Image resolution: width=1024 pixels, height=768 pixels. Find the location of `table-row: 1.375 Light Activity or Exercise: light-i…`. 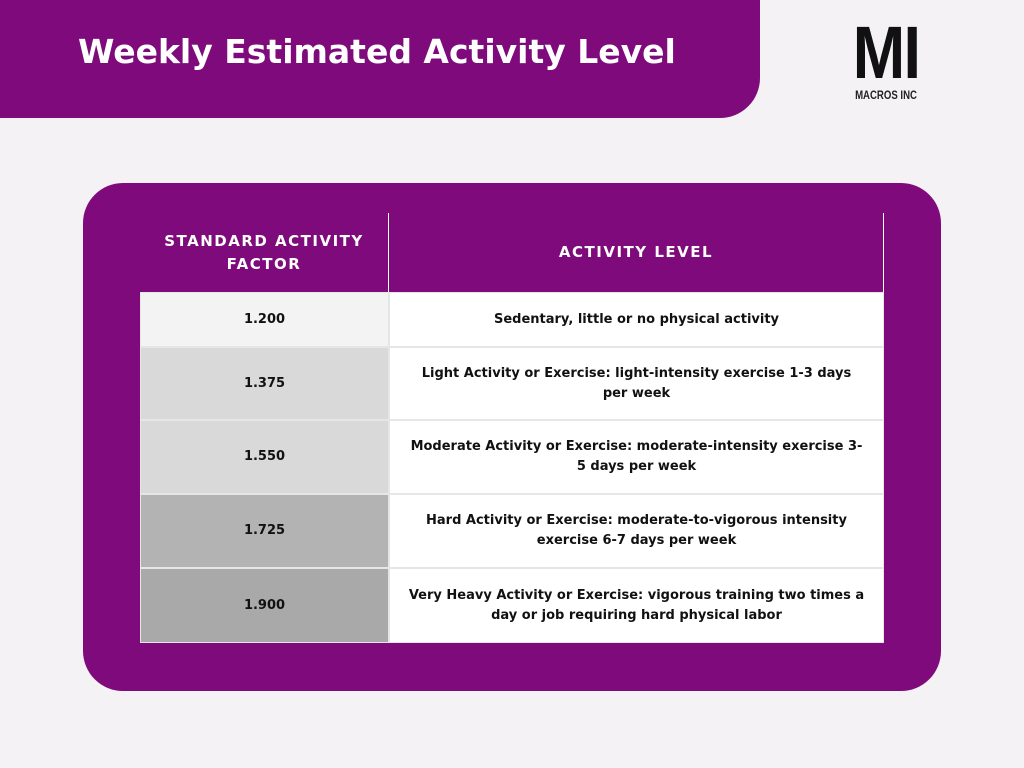

table-row: 1.375 Light Activity or Exercise: light-i… is located at coordinates (512, 383).